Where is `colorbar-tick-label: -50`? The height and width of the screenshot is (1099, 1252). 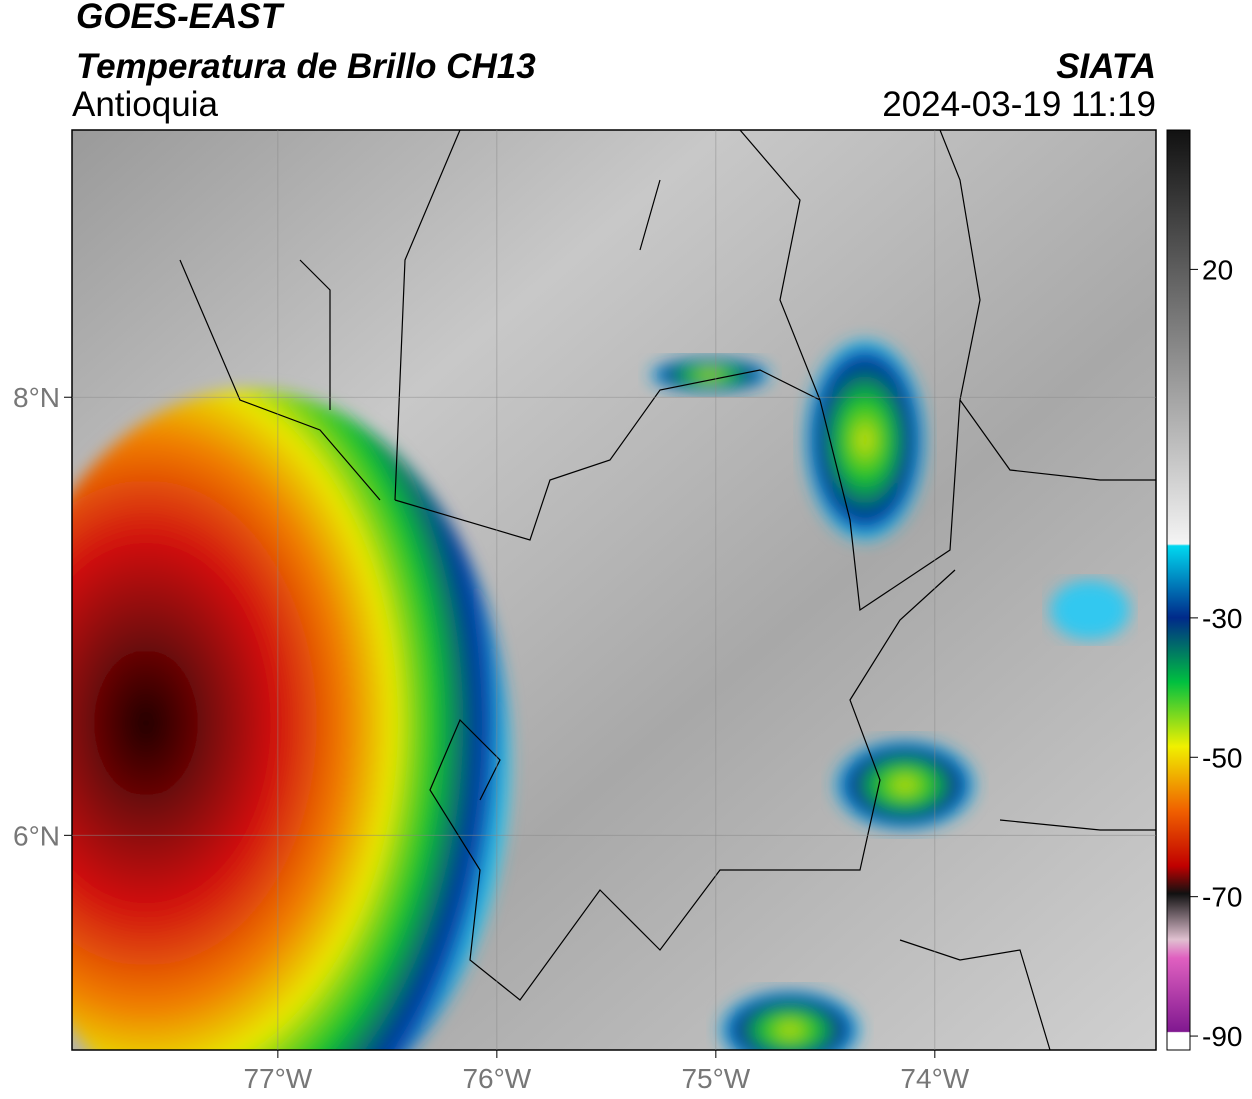 colorbar-tick-label: -50 is located at coordinates (1222, 757).